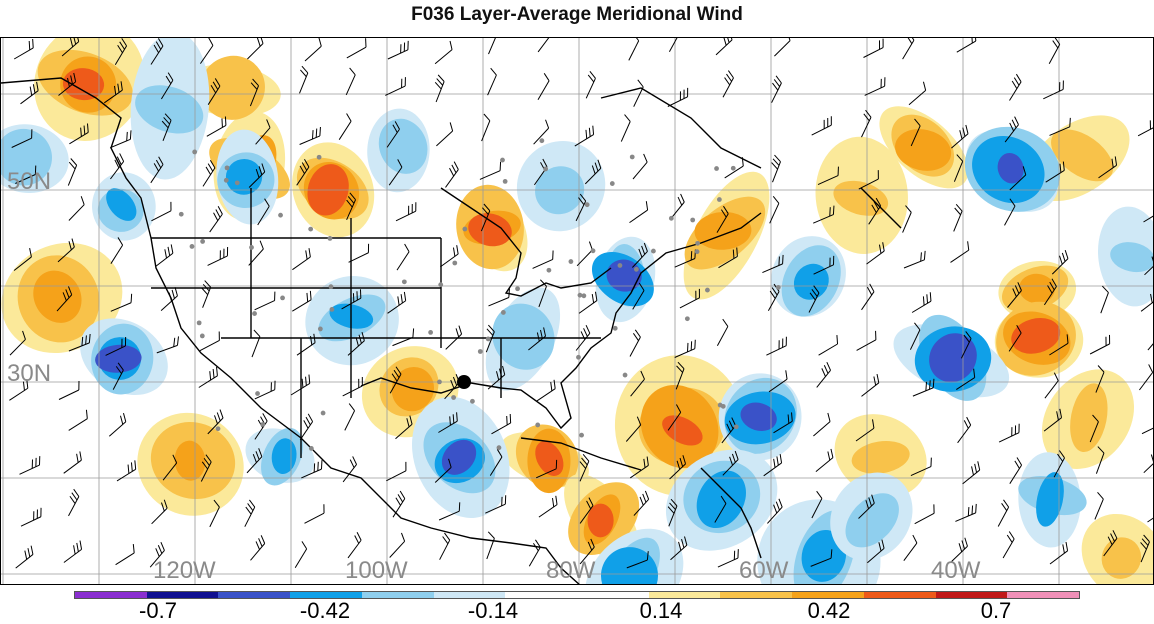  What do you see at coordinates (661, 611) in the screenshot?
I see `colorbar-label-0-14: 0.14` at bounding box center [661, 611].